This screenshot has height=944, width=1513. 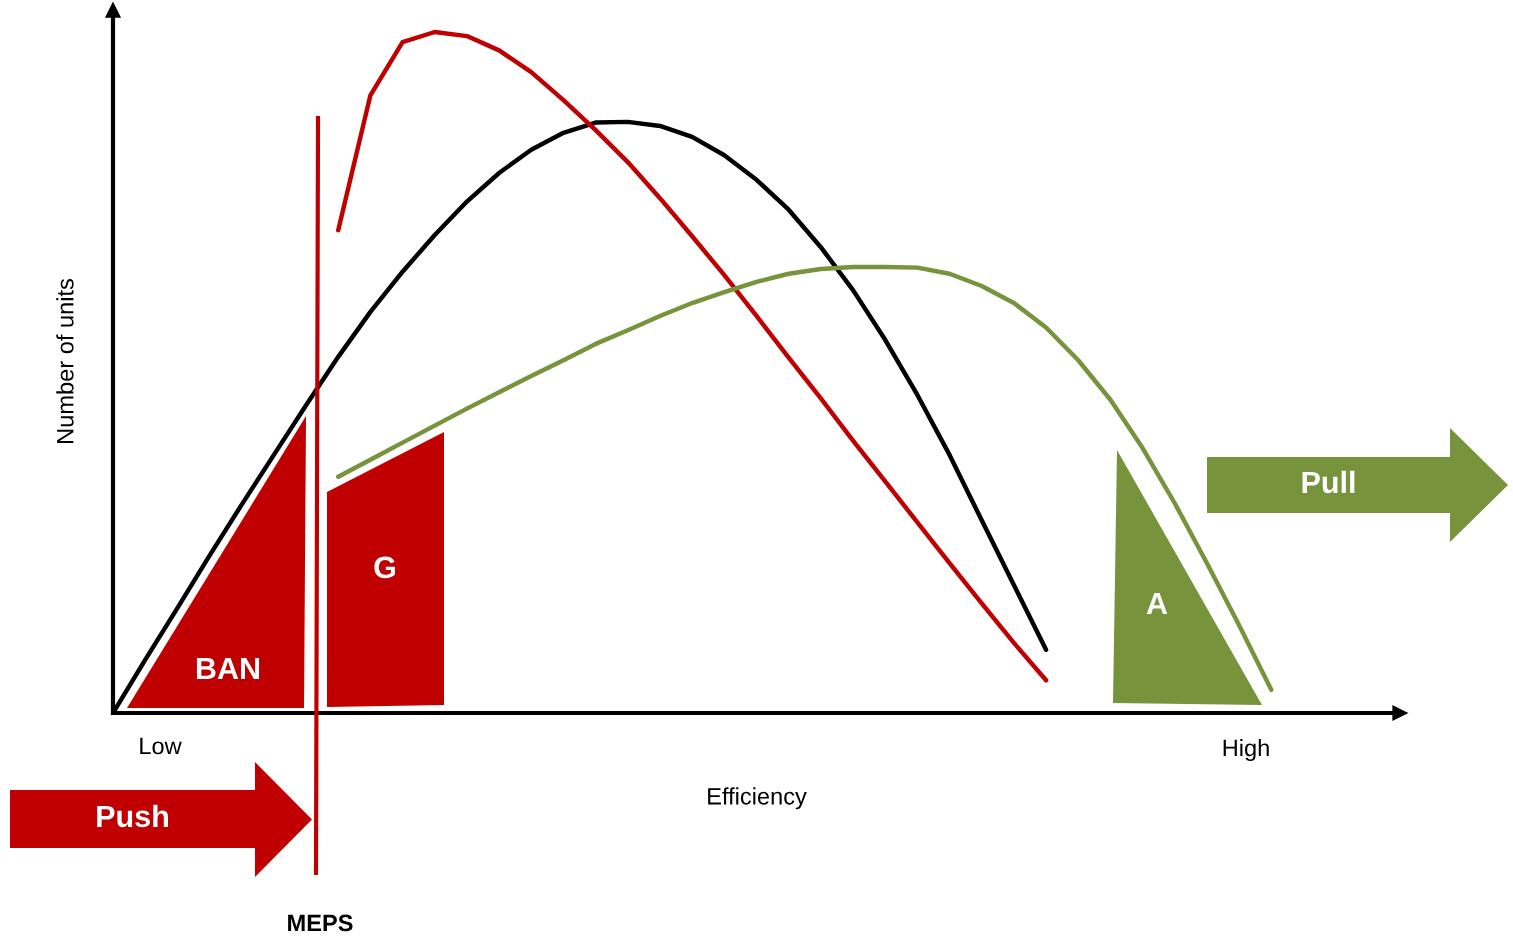 What do you see at coordinates (228, 668) in the screenshot?
I see `annotation: BAN` at bounding box center [228, 668].